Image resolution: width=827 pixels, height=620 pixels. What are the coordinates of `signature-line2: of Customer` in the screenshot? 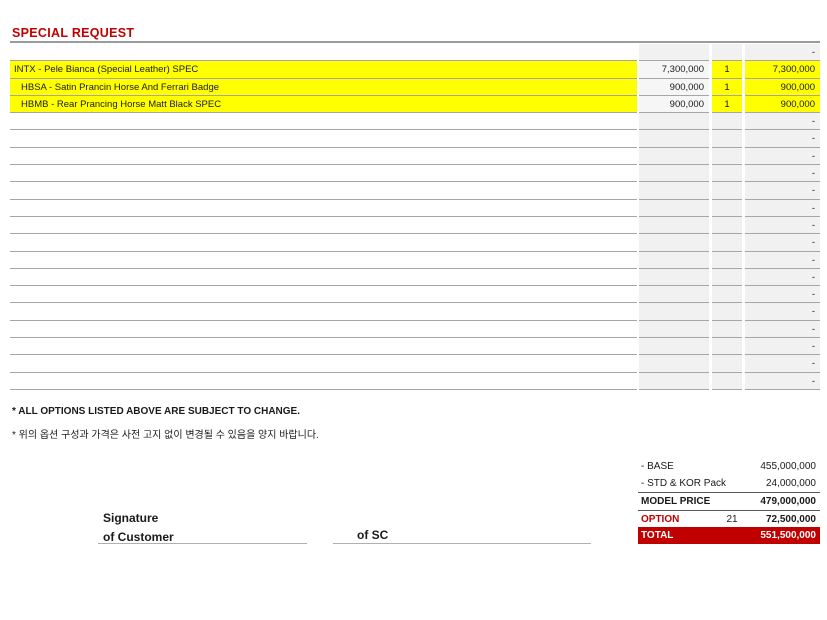 It's located at (138, 537).